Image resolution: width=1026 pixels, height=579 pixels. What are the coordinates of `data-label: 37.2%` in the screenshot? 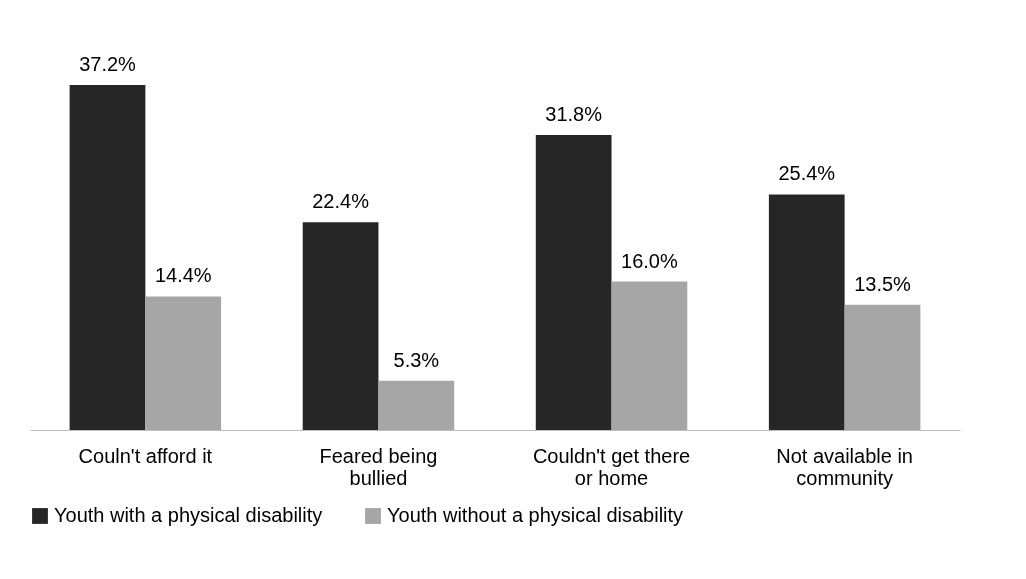 It's located at (108, 64).